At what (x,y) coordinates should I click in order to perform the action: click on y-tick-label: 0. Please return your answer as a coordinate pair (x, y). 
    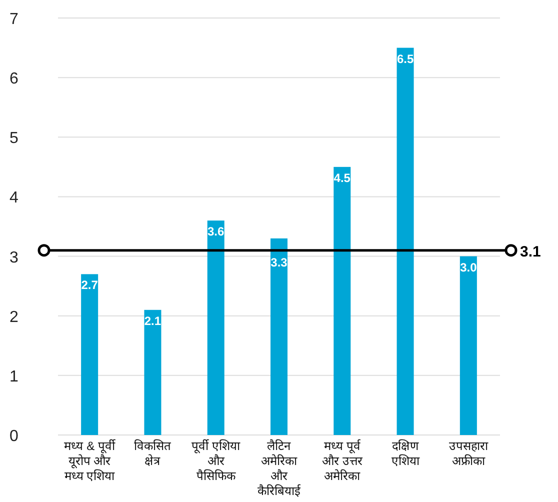
    Looking at the image, I should click on (14, 436).